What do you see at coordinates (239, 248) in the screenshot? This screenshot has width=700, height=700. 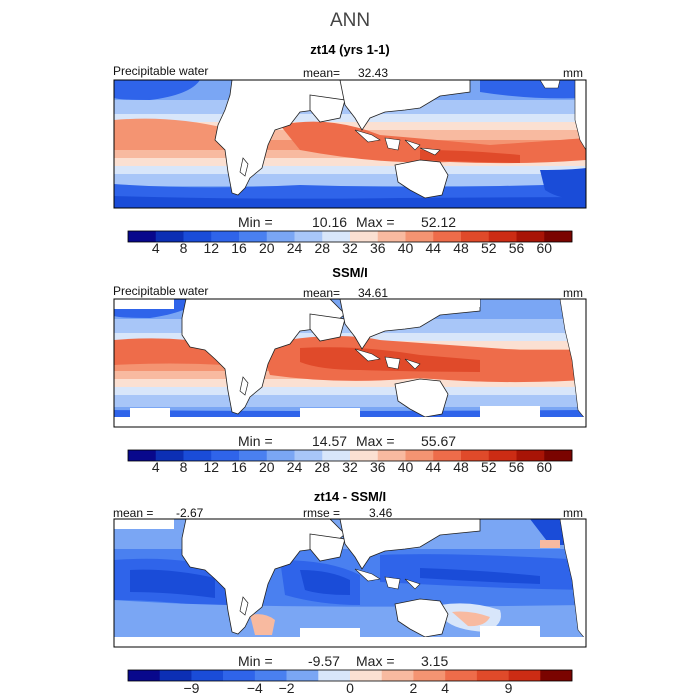 I see `colorbar-tick-label: 16` at bounding box center [239, 248].